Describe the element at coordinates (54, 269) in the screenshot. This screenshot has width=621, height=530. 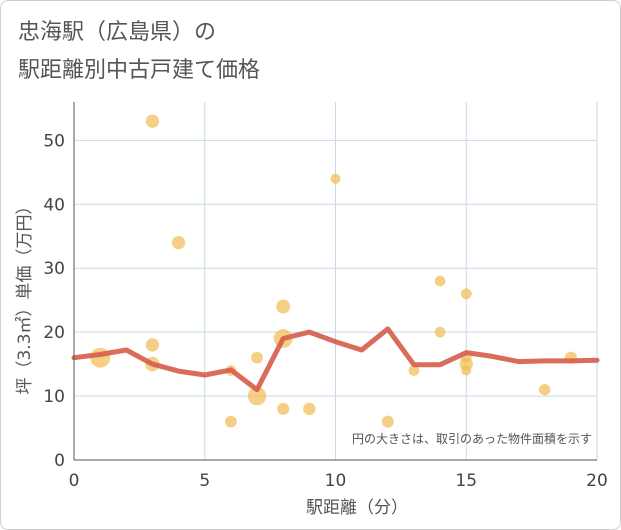
I see `y-tick-label: 30` at that location.